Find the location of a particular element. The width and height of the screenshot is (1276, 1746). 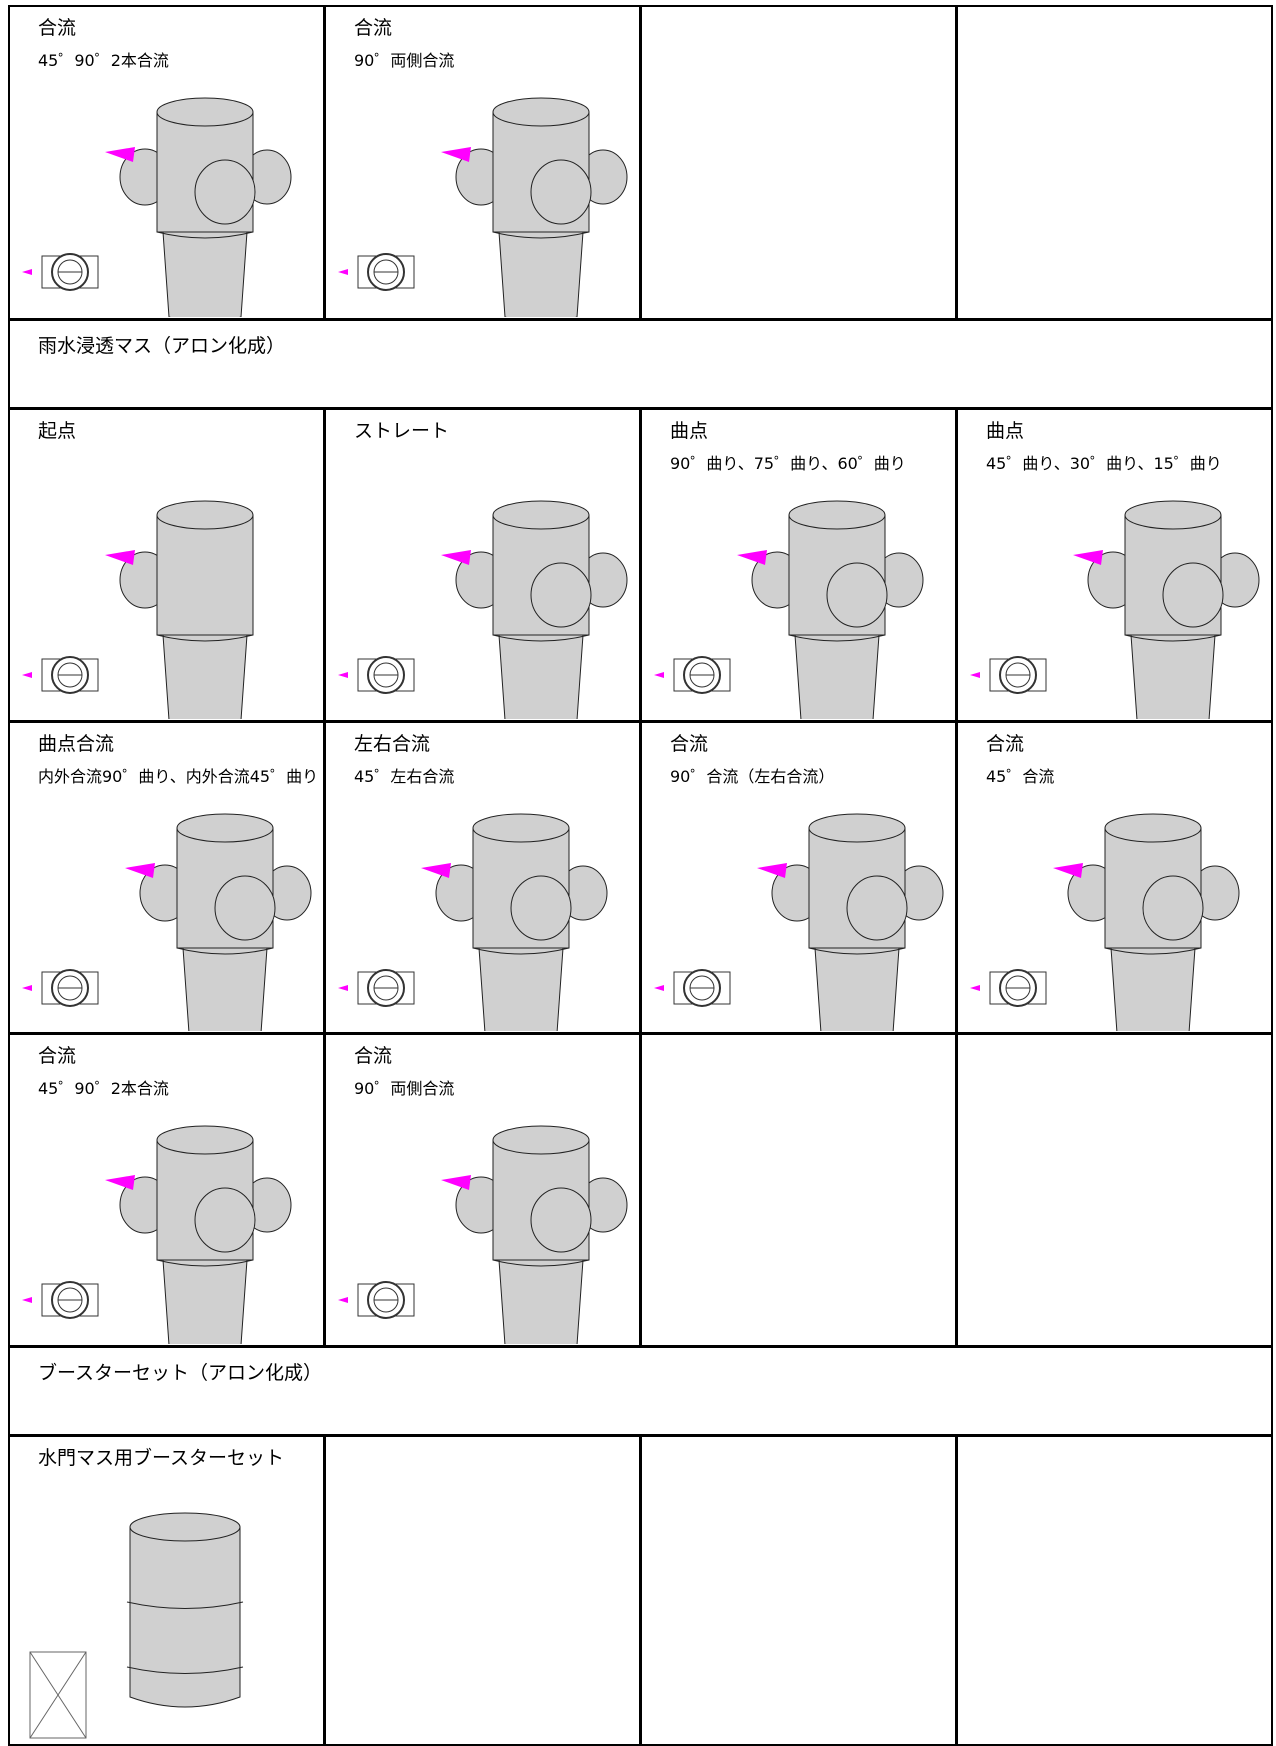

item-title: 水門マス用ブースターセット is located at coordinates (161, 1458).